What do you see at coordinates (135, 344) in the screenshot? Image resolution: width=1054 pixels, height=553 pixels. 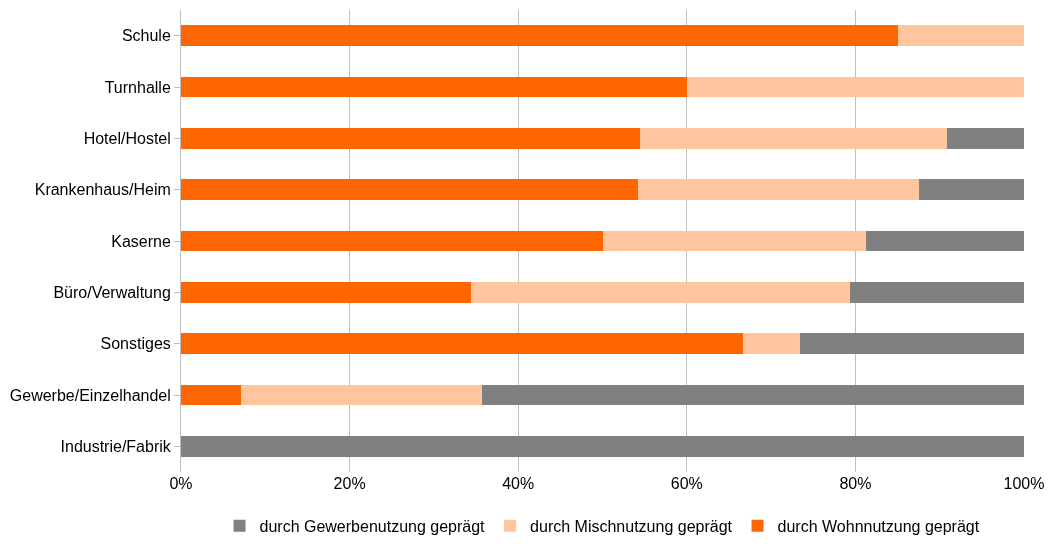 I see `y-tick-label: Sonstiges` at bounding box center [135, 344].